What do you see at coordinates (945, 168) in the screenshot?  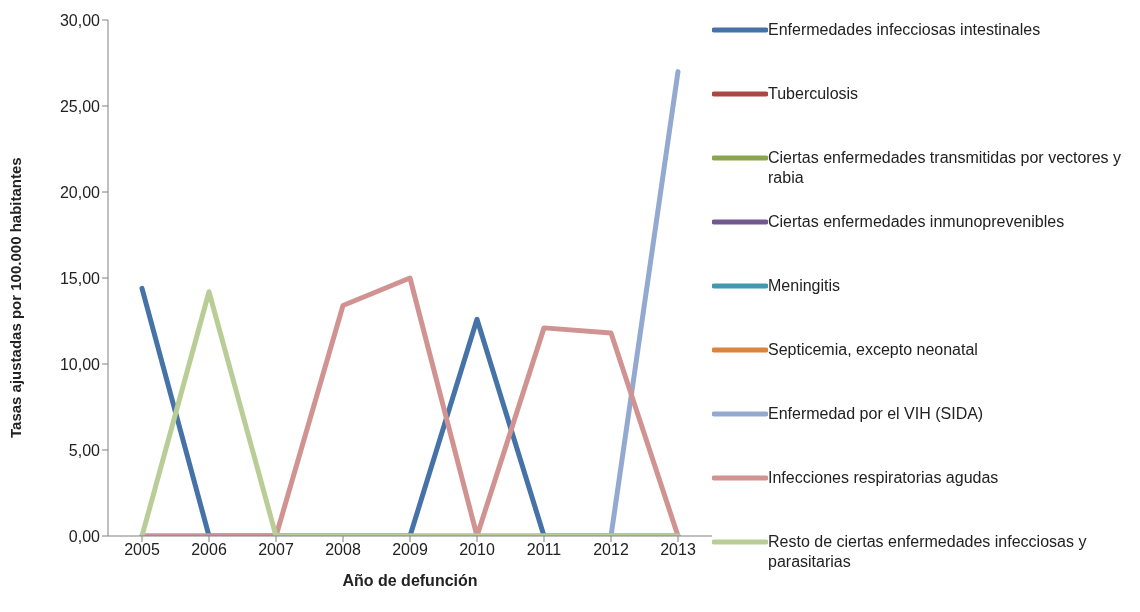 I see `legend-label: Ciertas enfermedades transmitidas por vectores y rabia` at bounding box center [945, 168].